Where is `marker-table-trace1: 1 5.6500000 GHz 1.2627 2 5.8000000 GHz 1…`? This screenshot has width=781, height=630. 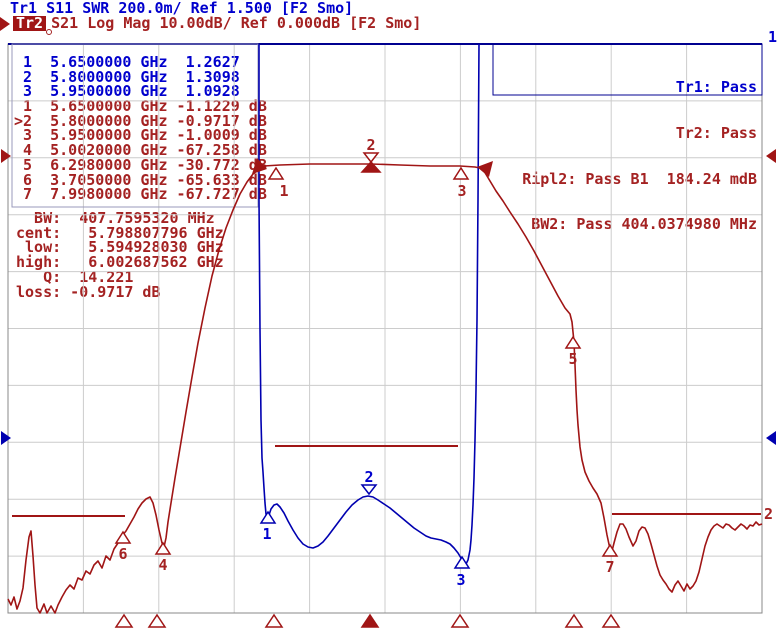
marker-table-trace1: 1 5.6500000 GHz 1.2627 2 5.8000000 GHz 1… is located at coordinates (127, 77).